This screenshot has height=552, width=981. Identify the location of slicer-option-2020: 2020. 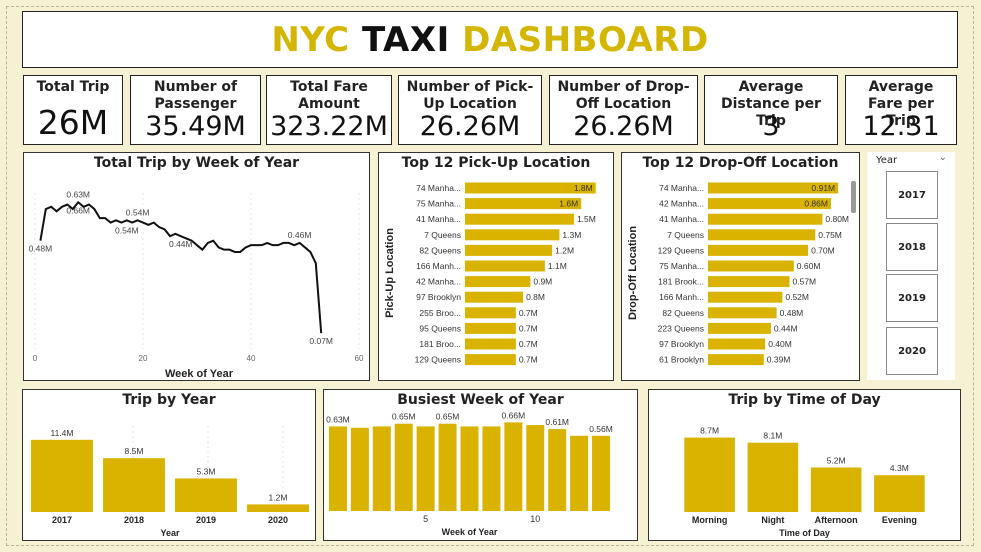
(912, 351).